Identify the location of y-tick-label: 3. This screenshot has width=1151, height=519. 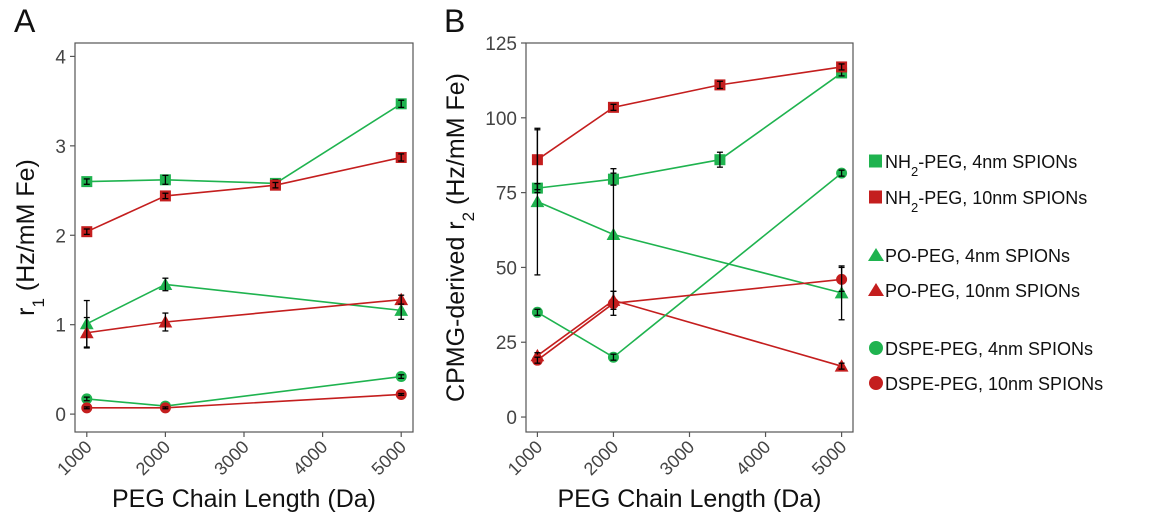
(60, 147).